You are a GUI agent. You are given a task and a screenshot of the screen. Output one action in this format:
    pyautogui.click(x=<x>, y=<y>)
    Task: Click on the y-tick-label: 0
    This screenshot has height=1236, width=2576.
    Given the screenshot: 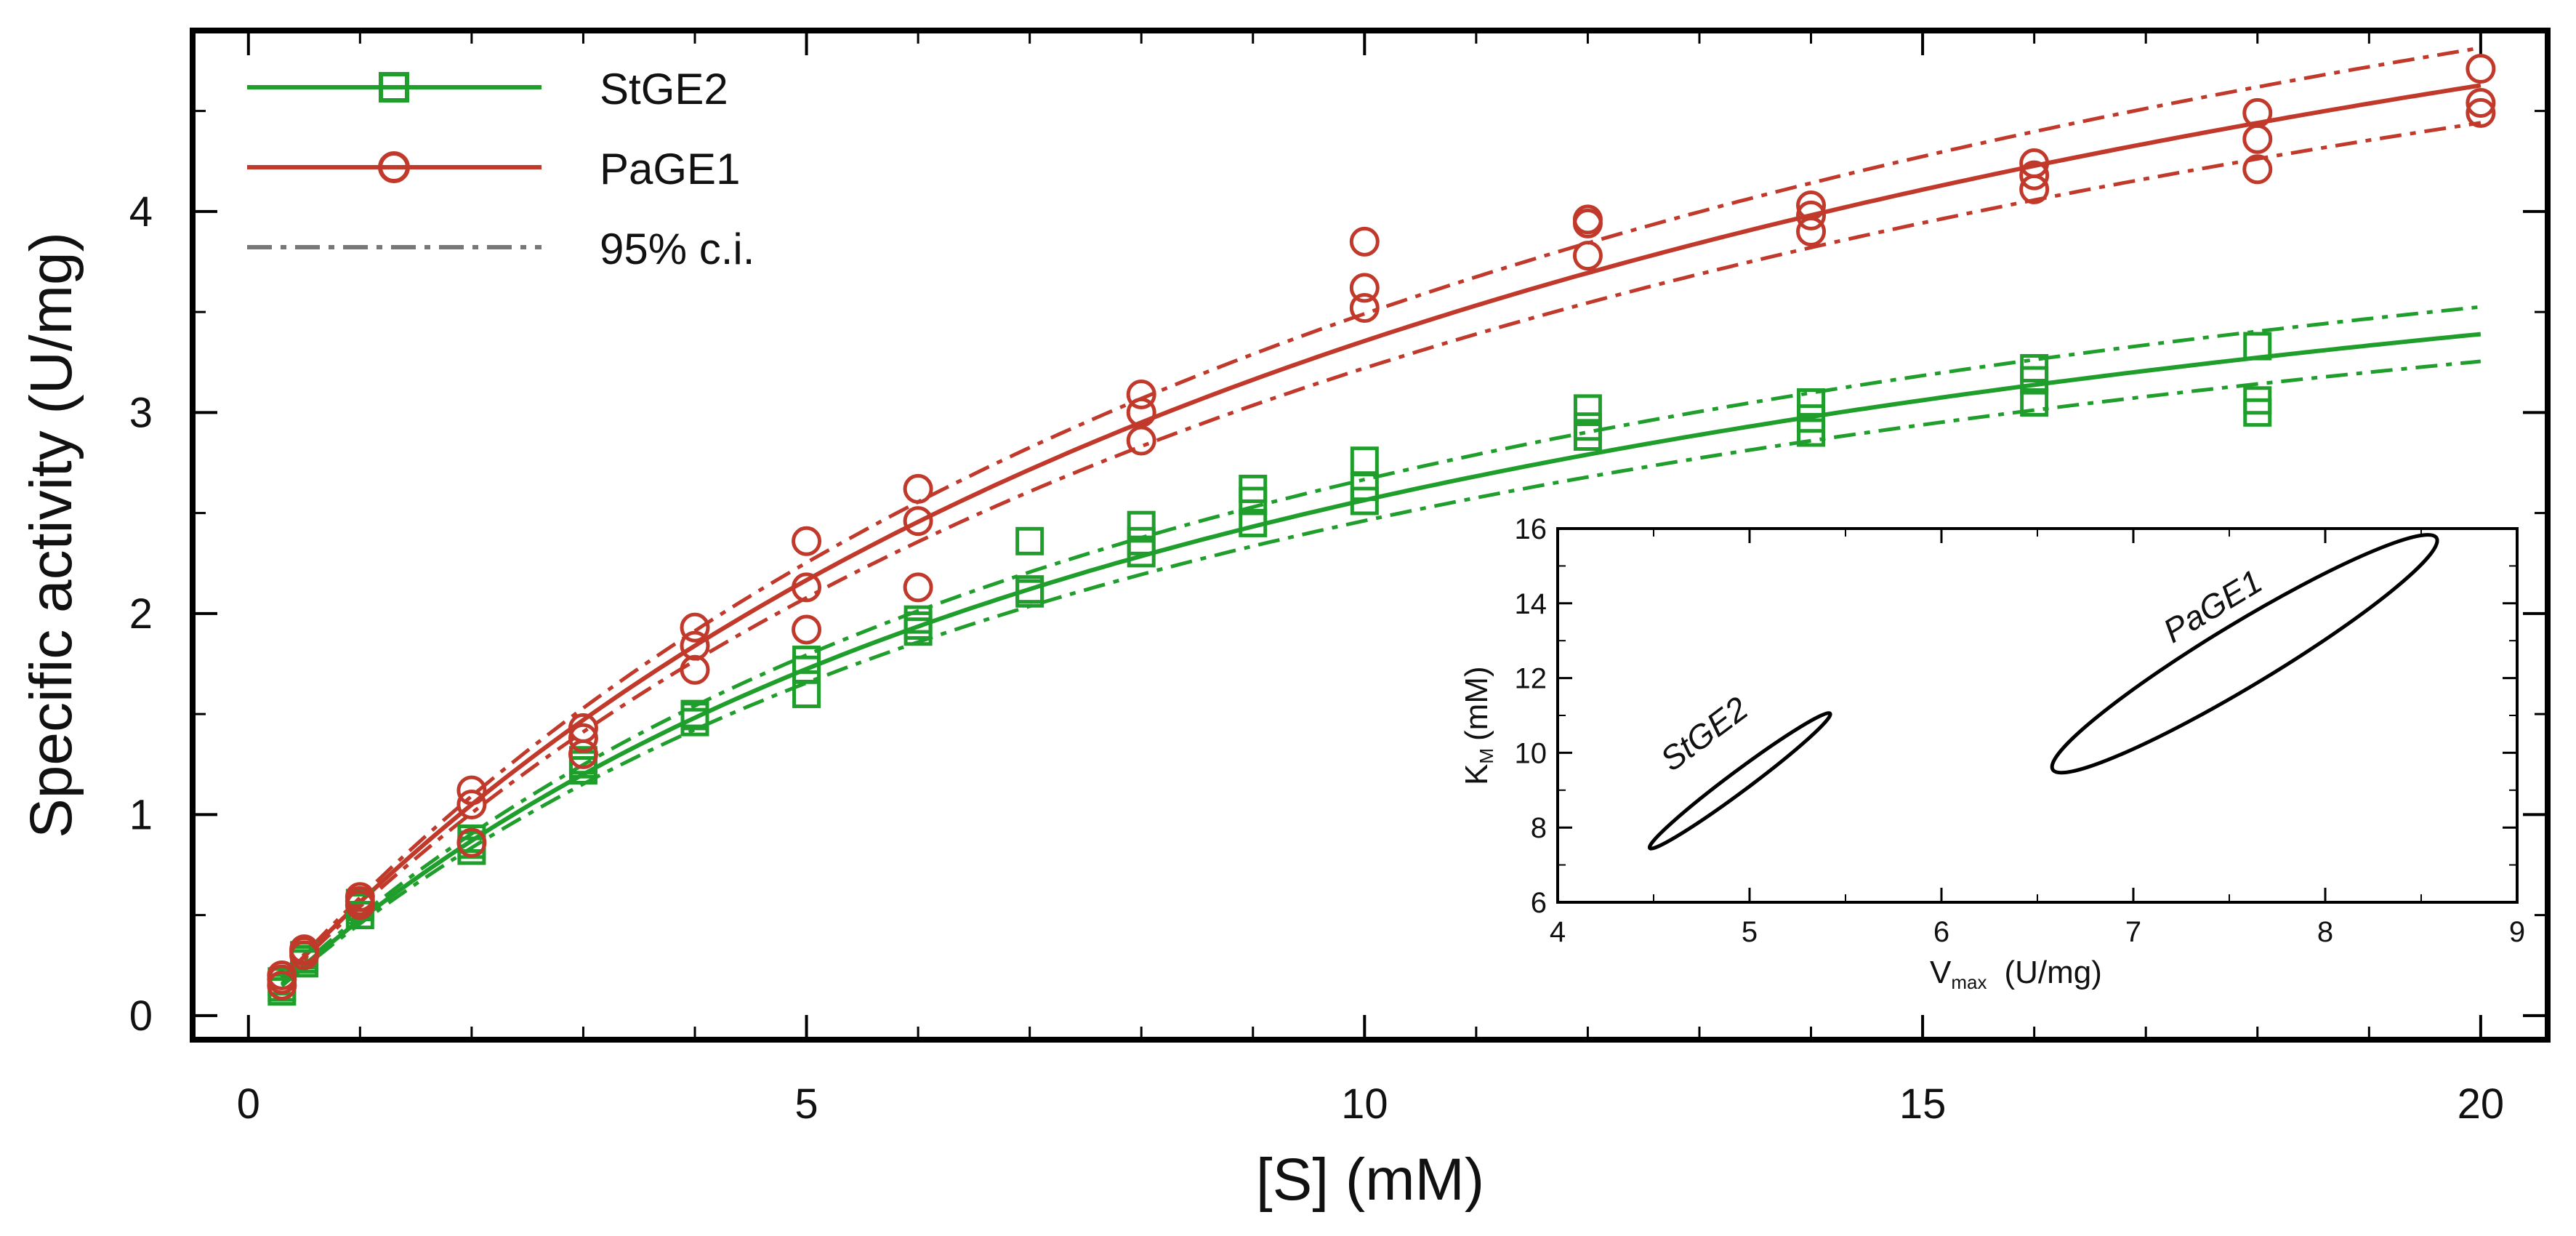 What is the action you would take?
    pyautogui.click(x=141, y=1016)
    